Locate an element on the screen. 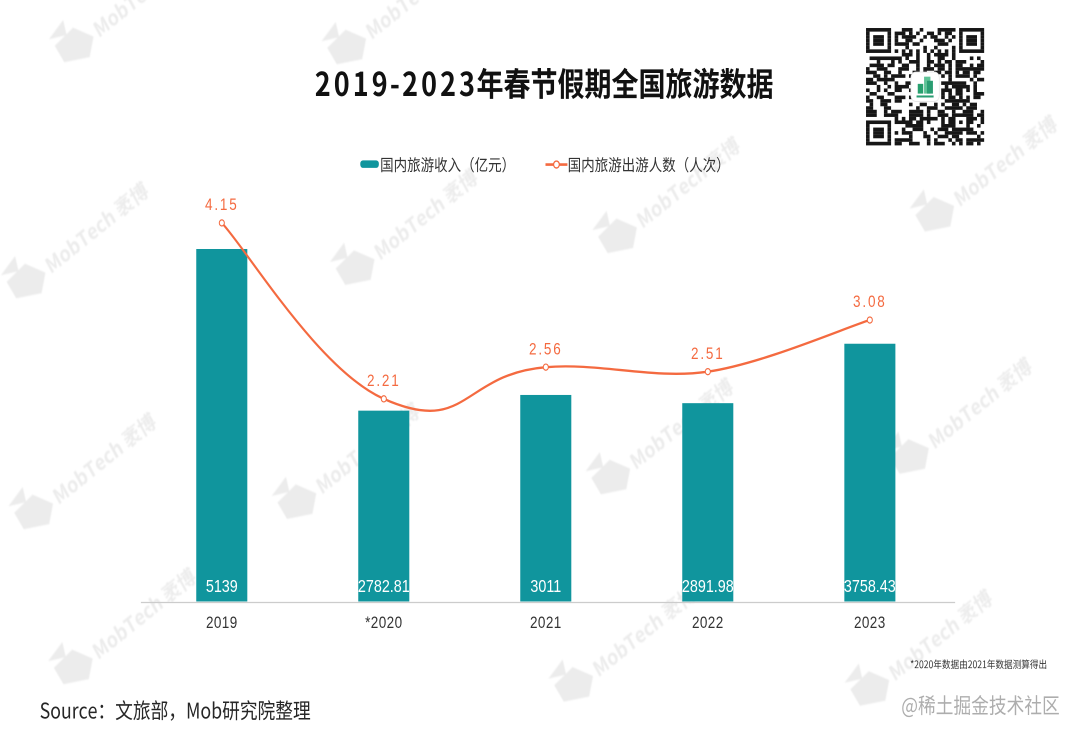 The image size is (1080, 739). svg-text: 2022 is located at coordinates (708, 623).